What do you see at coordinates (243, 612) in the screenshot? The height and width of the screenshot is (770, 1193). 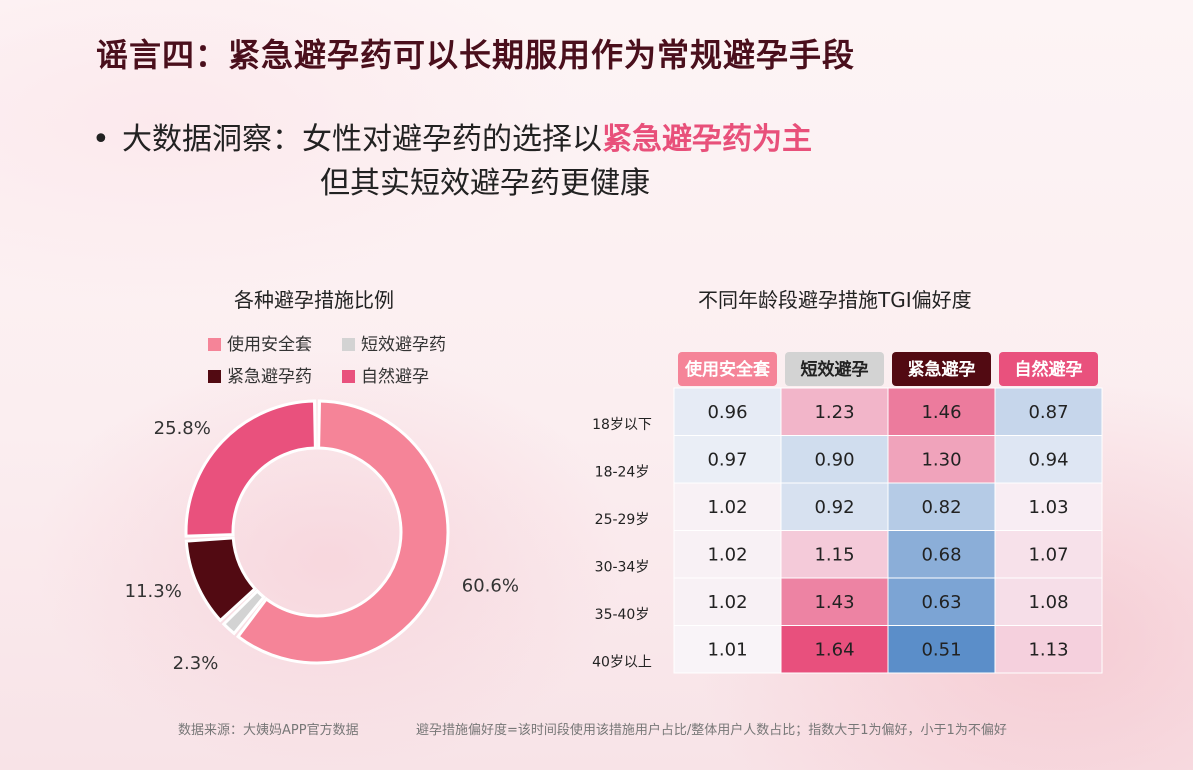 I see `slice-short-pill` at bounding box center [243, 612].